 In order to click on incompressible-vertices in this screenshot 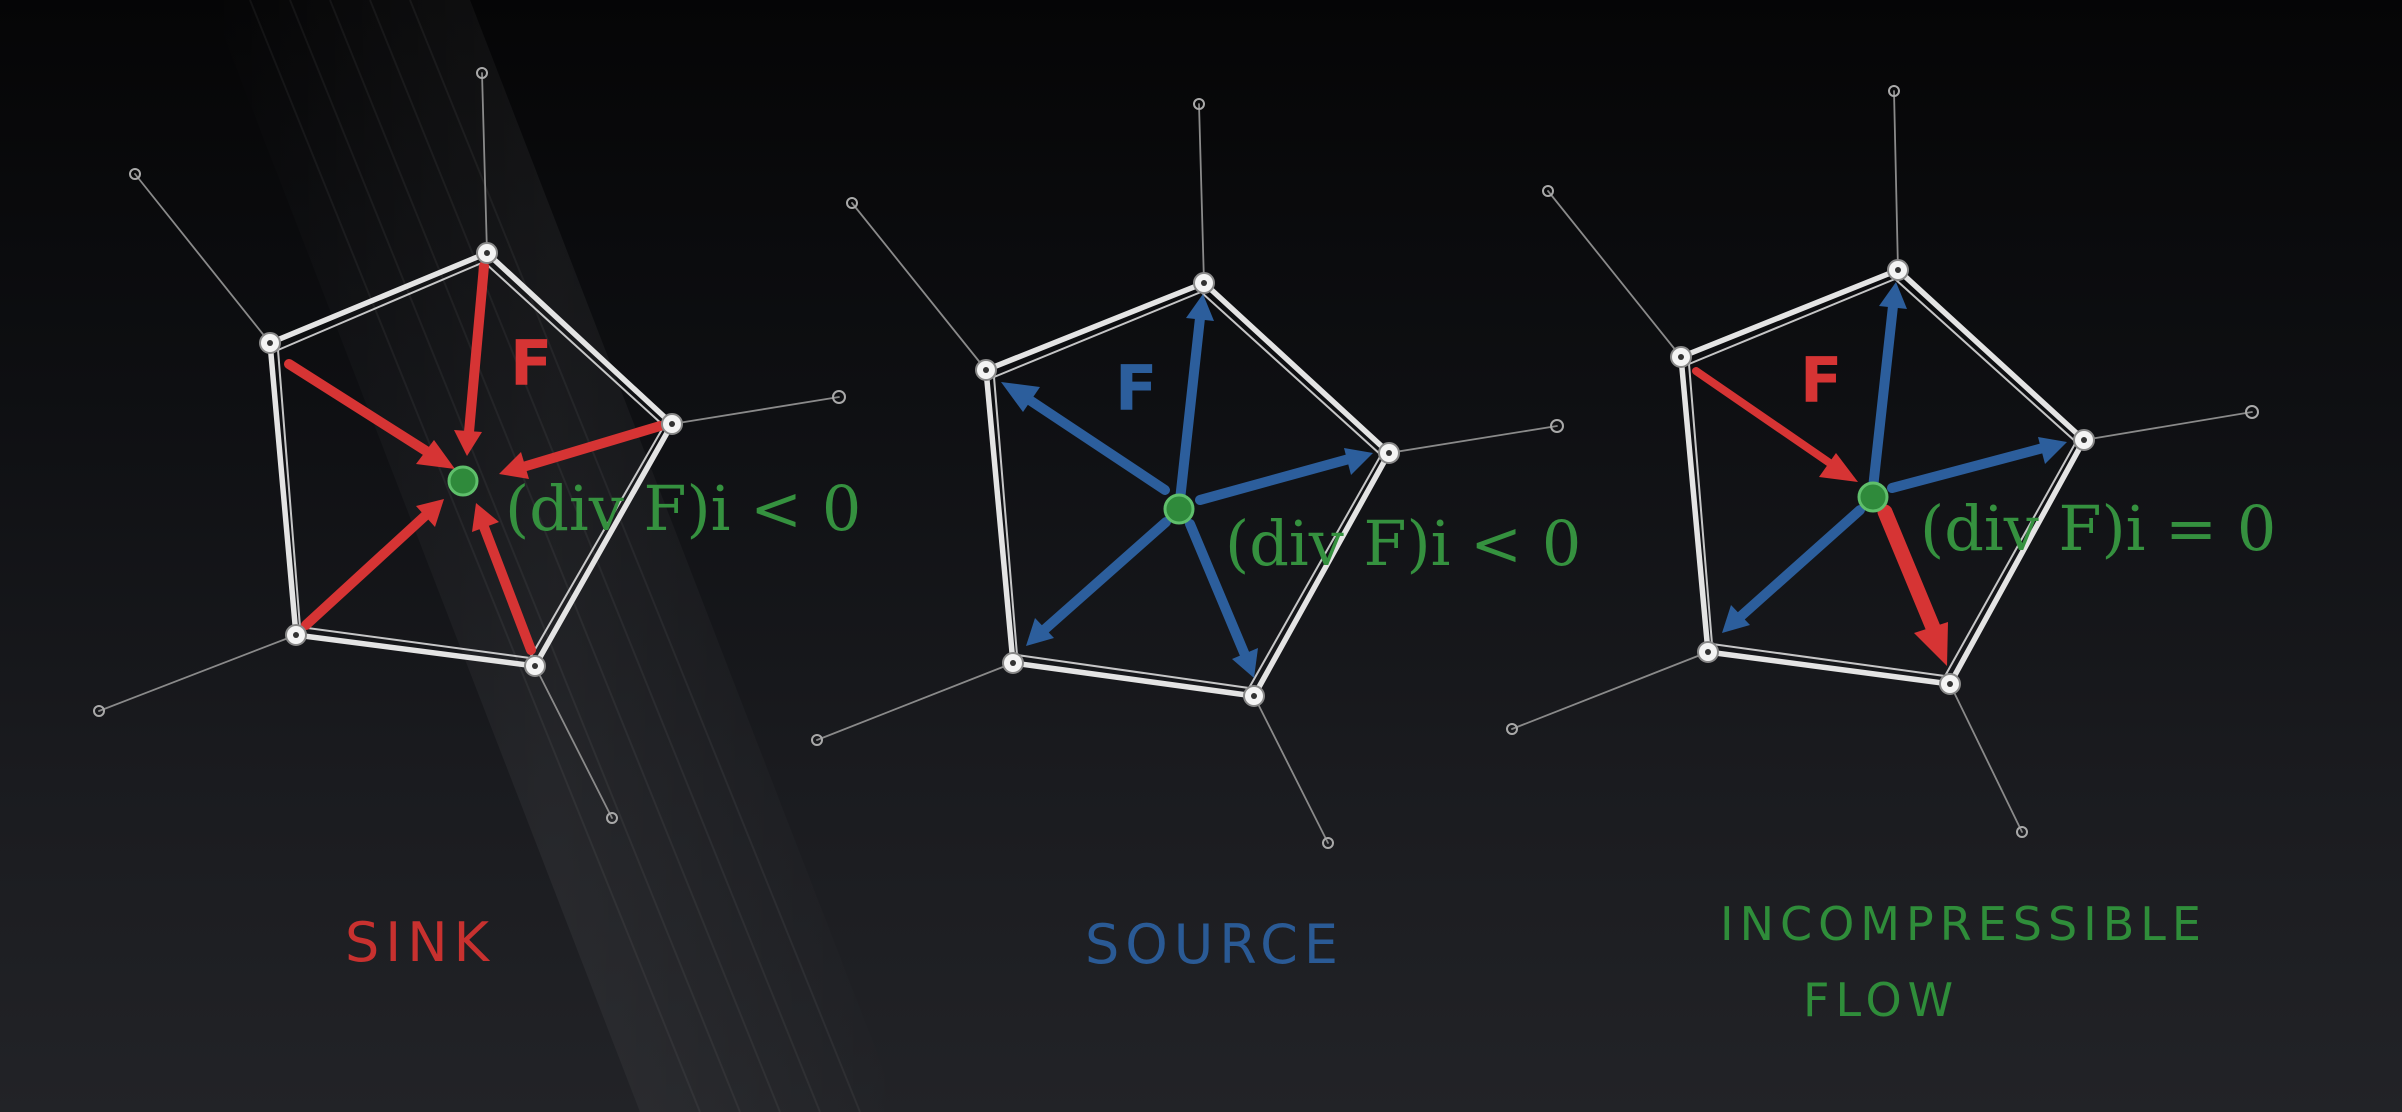, I will do `click(1882, 477)`.